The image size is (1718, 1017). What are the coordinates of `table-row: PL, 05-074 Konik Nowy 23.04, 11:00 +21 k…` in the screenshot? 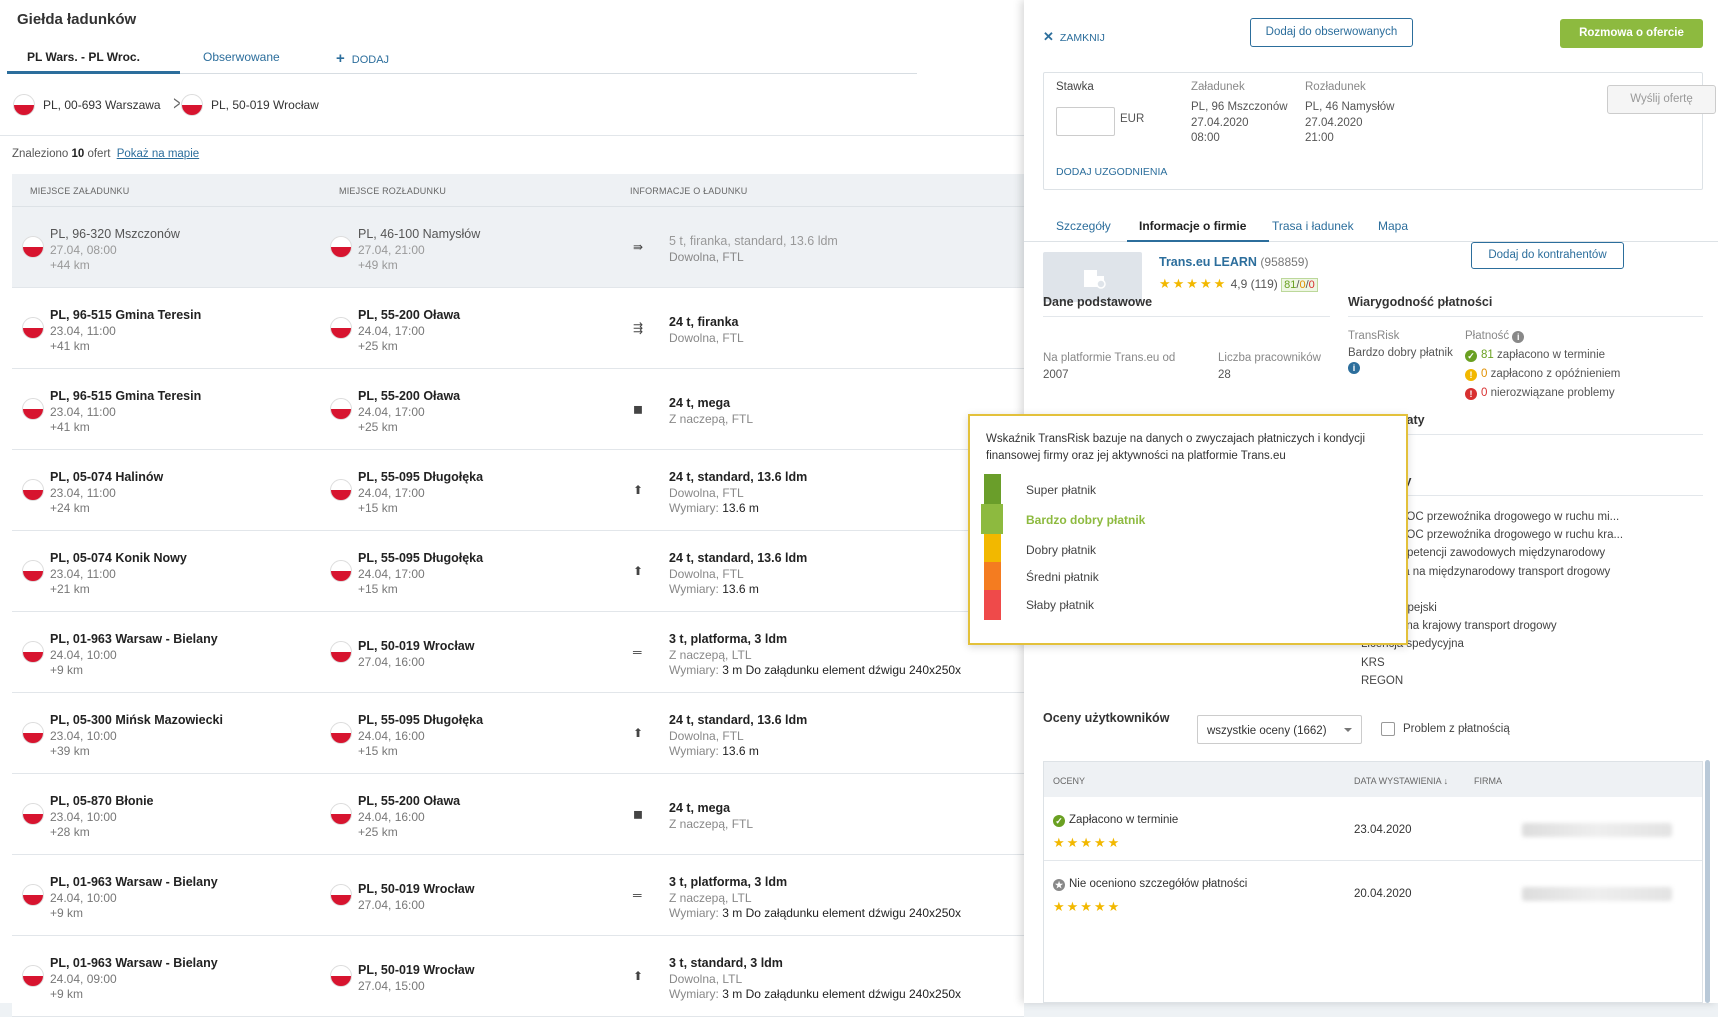 It's located at (518, 571).